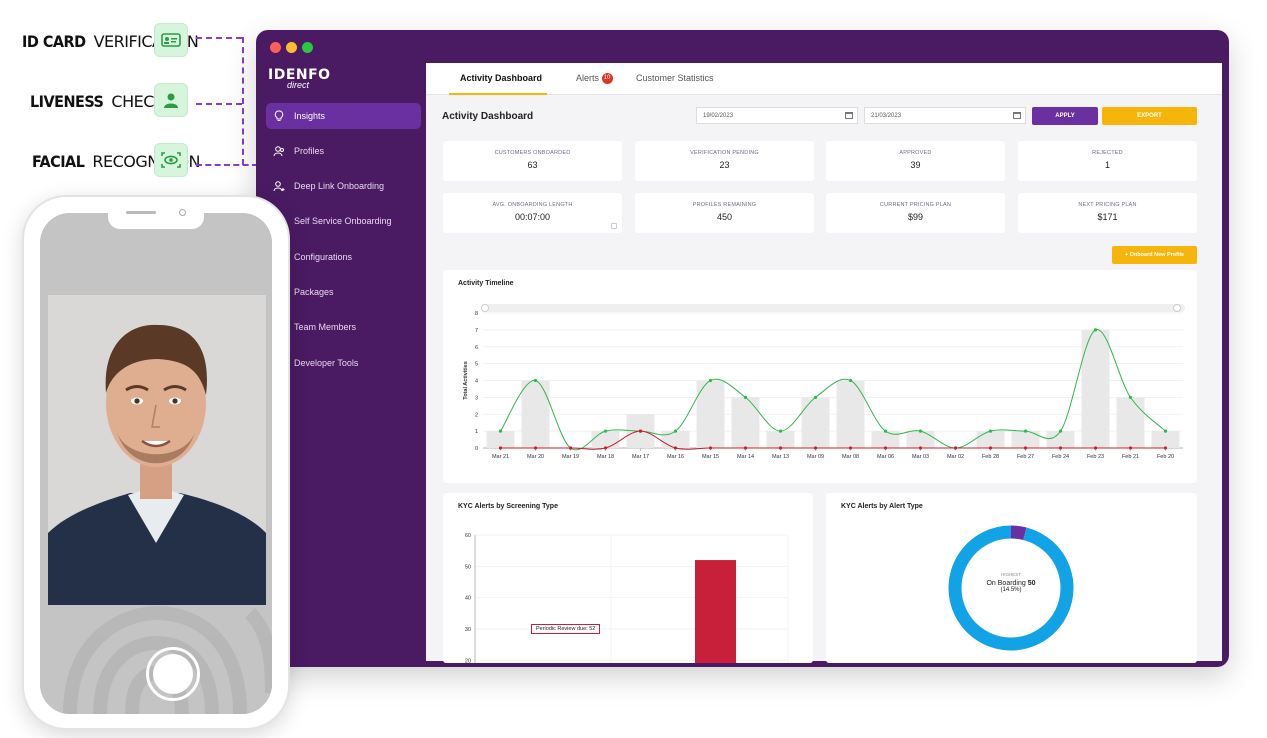 The width and height of the screenshot is (1267, 738). I want to click on sidebar-item-deep-link: Deep Link Onboarding, so click(343, 186).